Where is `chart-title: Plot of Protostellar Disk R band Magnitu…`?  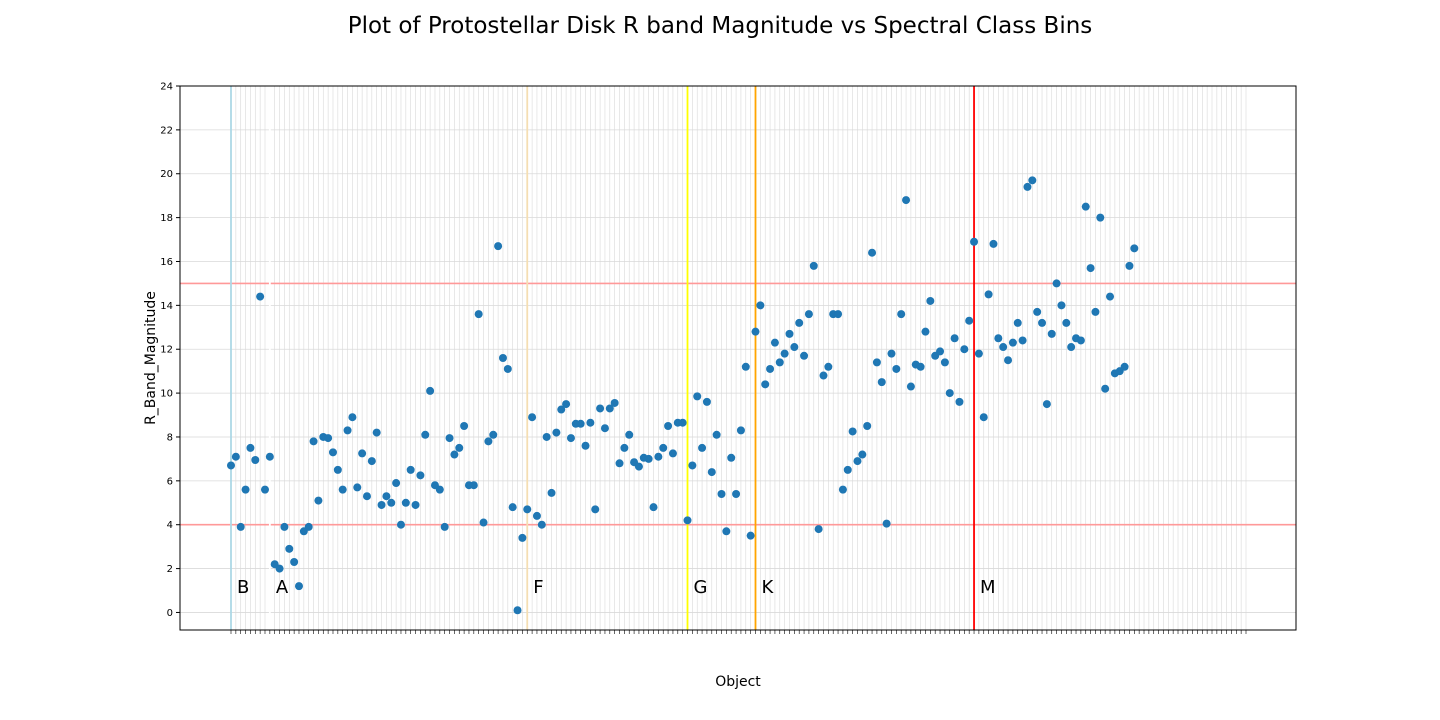 chart-title: Plot of Protostellar Disk R band Magnitu… is located at coordinates (720, 26).